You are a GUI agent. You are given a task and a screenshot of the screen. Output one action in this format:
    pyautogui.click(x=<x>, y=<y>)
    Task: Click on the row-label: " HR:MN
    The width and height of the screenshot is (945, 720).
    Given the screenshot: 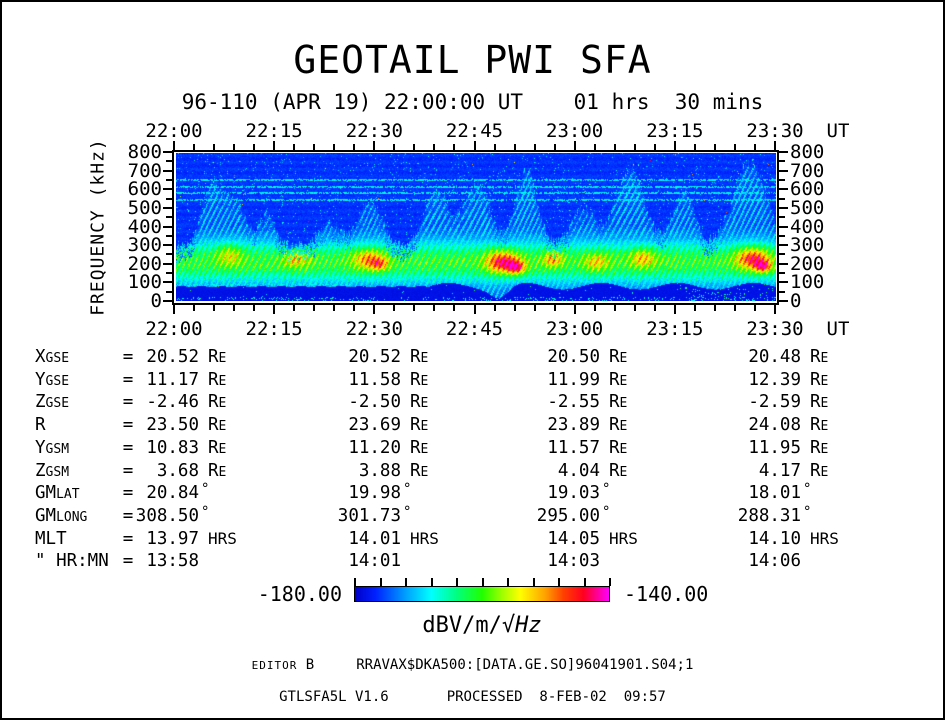 What is the action you would take?
    pyautogui.click(x=72, y=562)
    